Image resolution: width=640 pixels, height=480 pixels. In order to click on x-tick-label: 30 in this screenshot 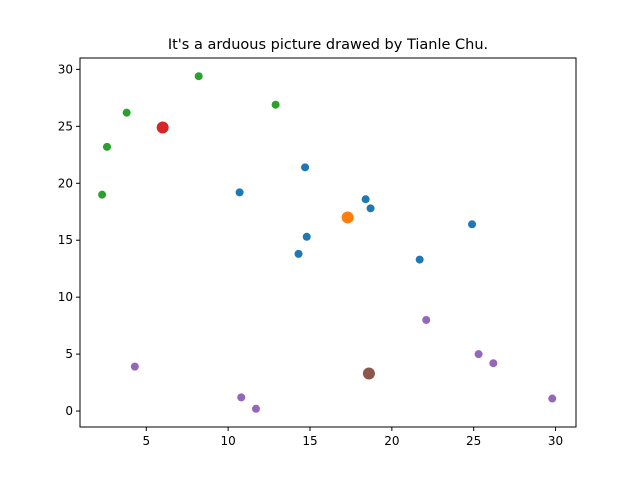, I will do `click(555, 441)`.